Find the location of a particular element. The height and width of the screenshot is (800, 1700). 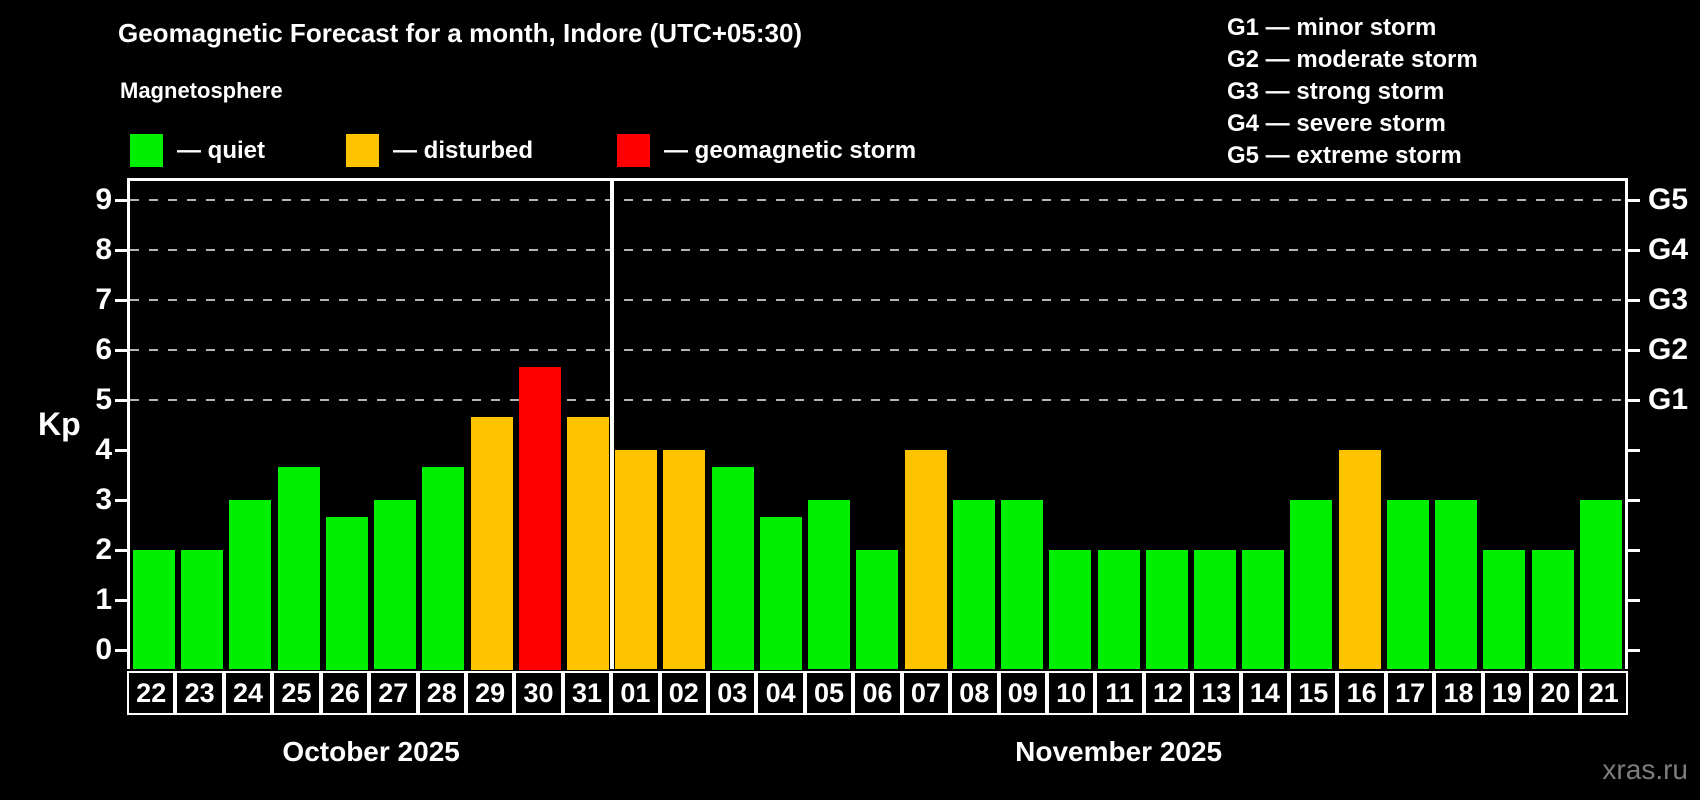

storm-scale-g1: G1 — minor storm is located at coordinates (1332, 27).